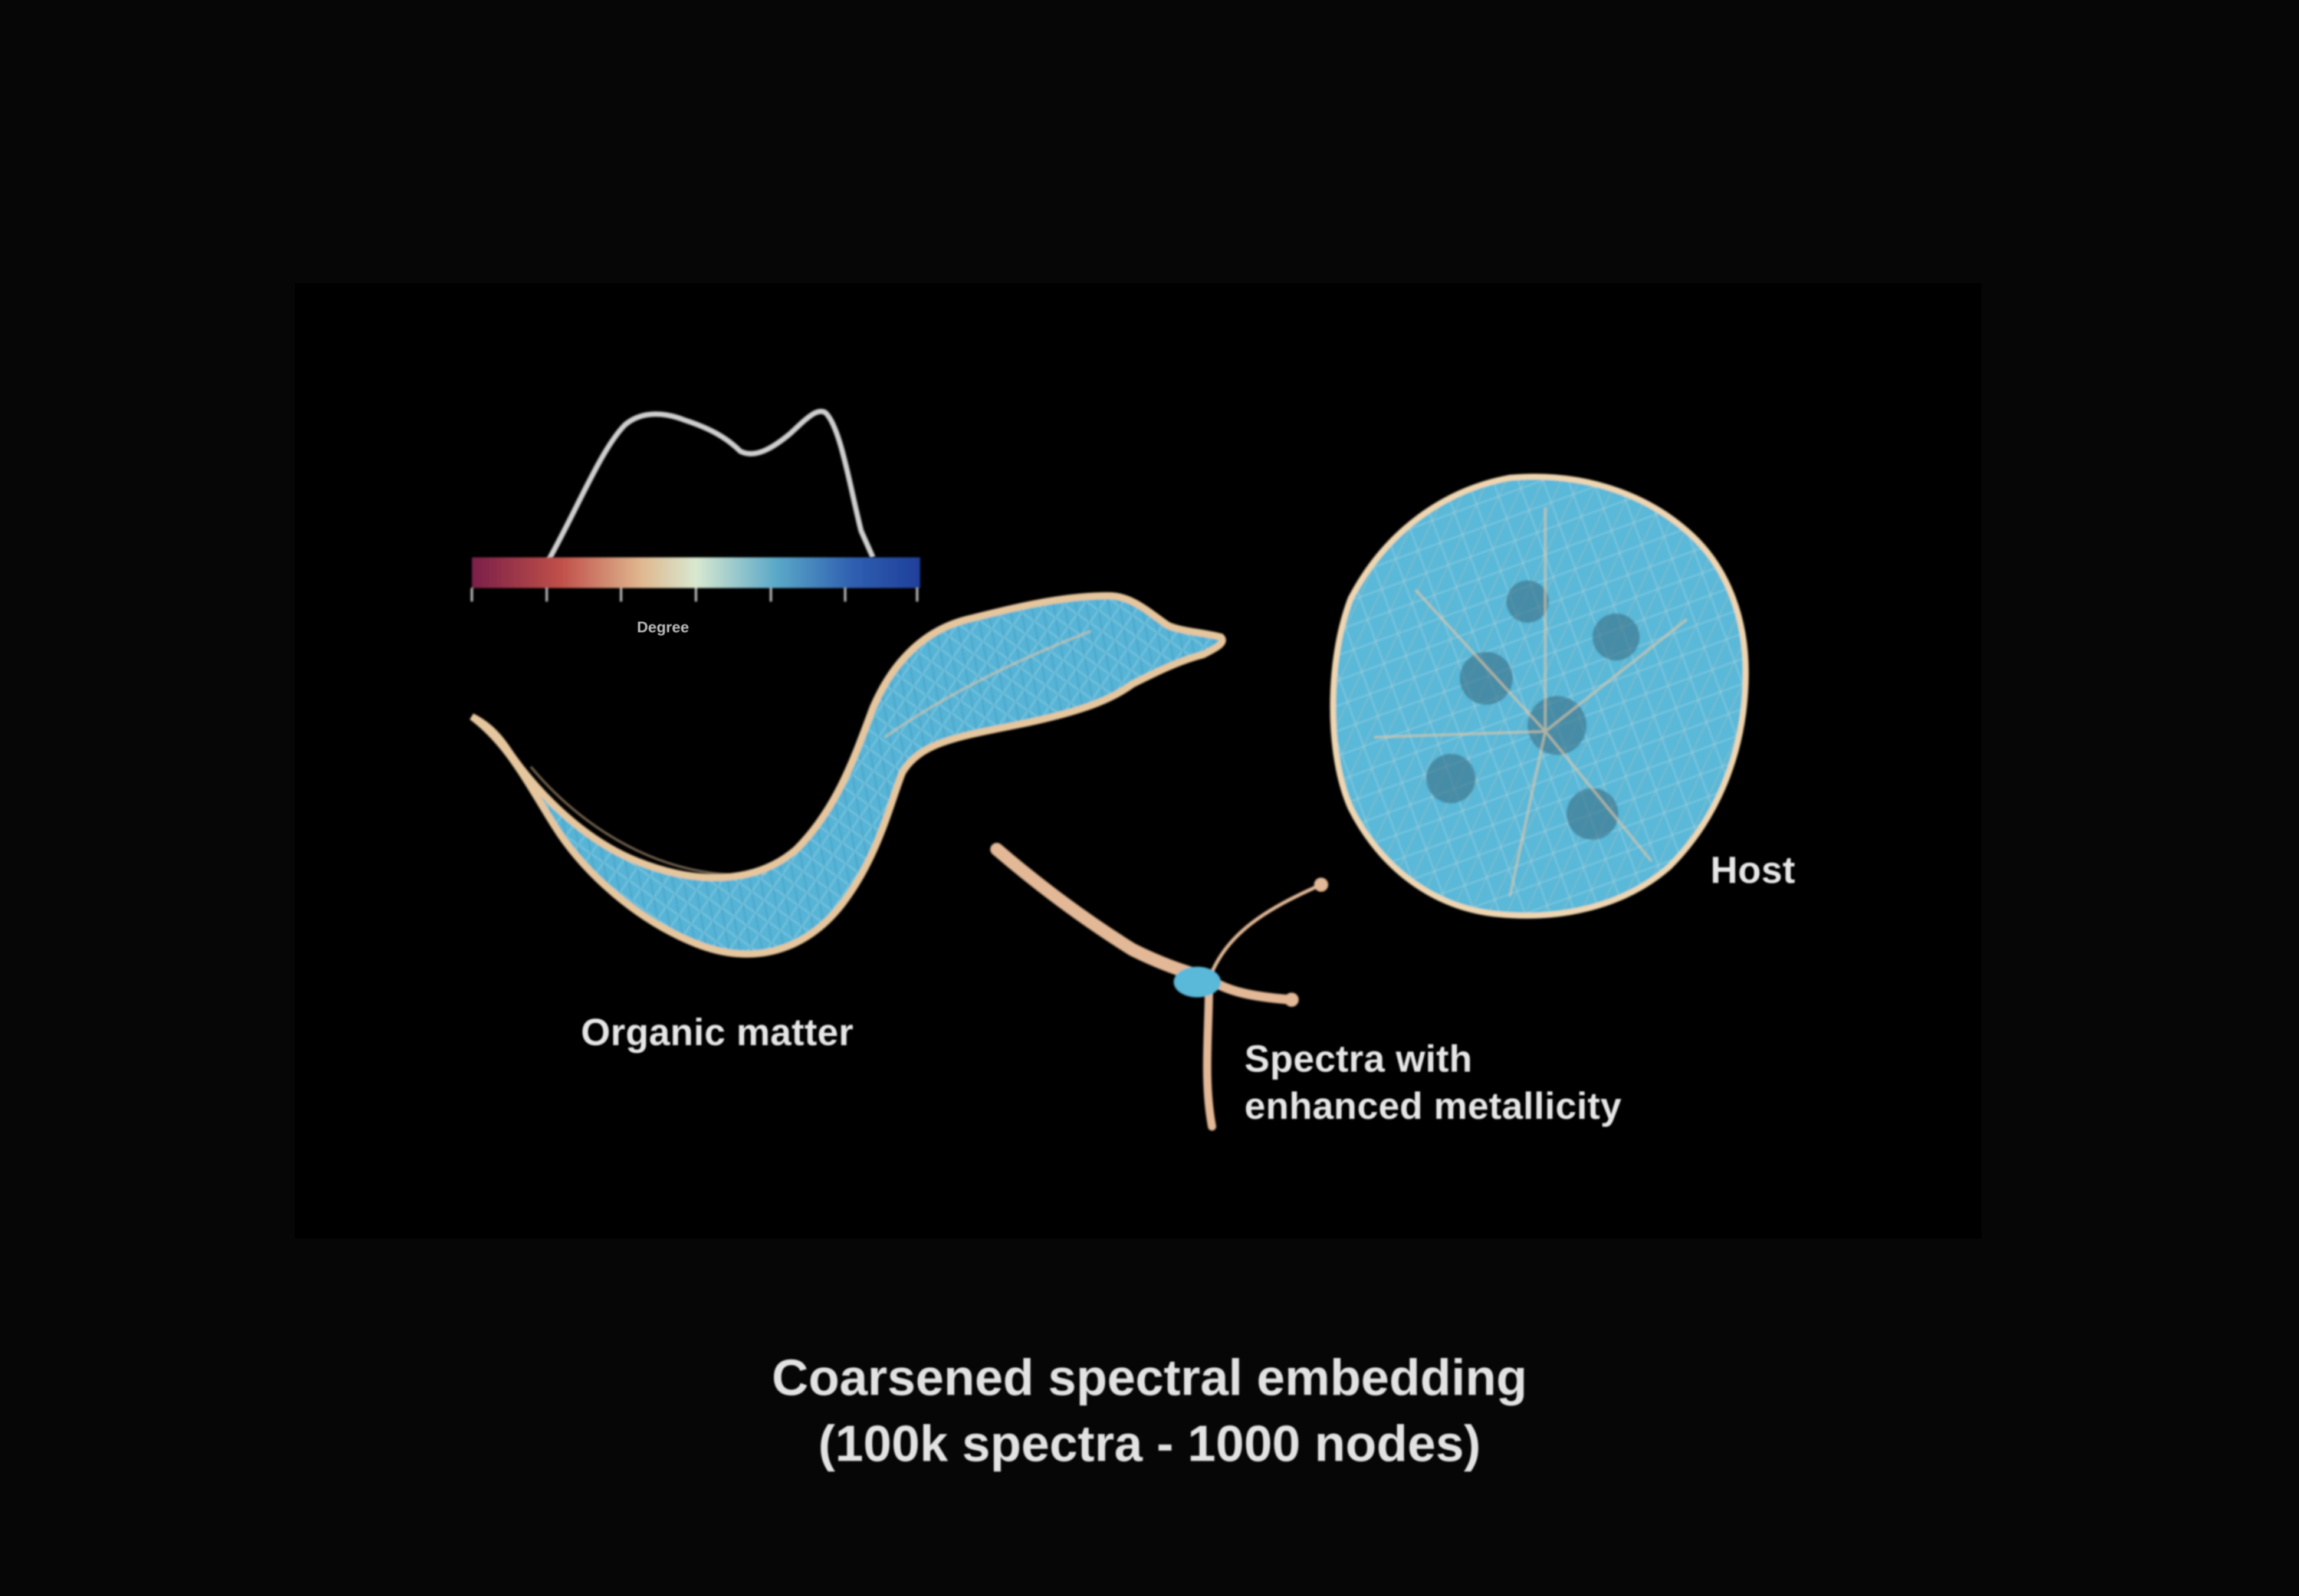 This screenshot has height=1596, width=2299. Describe the element at coordinates (1149, 1444) in the screenshot. I see `caption-line2: (100k spectra - 1000 nodes)` at that location.